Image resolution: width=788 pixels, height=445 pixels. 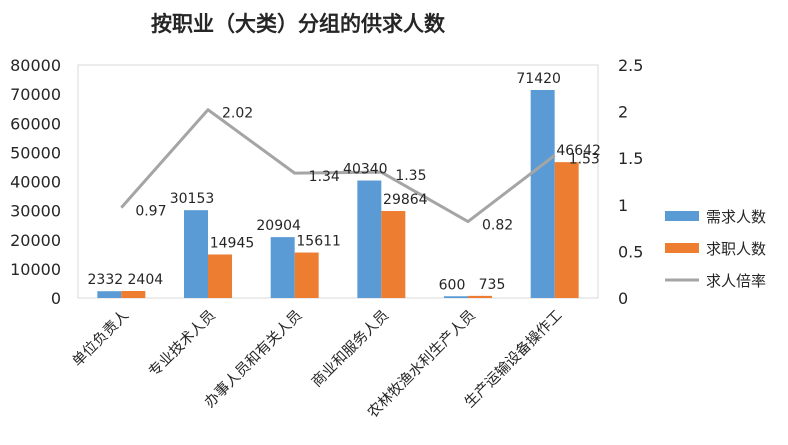 What do you see at coordinates (630, 65) in the screenshot?
I see `right-axis-tick-label: 2.5` at bounding box center [630, 65].